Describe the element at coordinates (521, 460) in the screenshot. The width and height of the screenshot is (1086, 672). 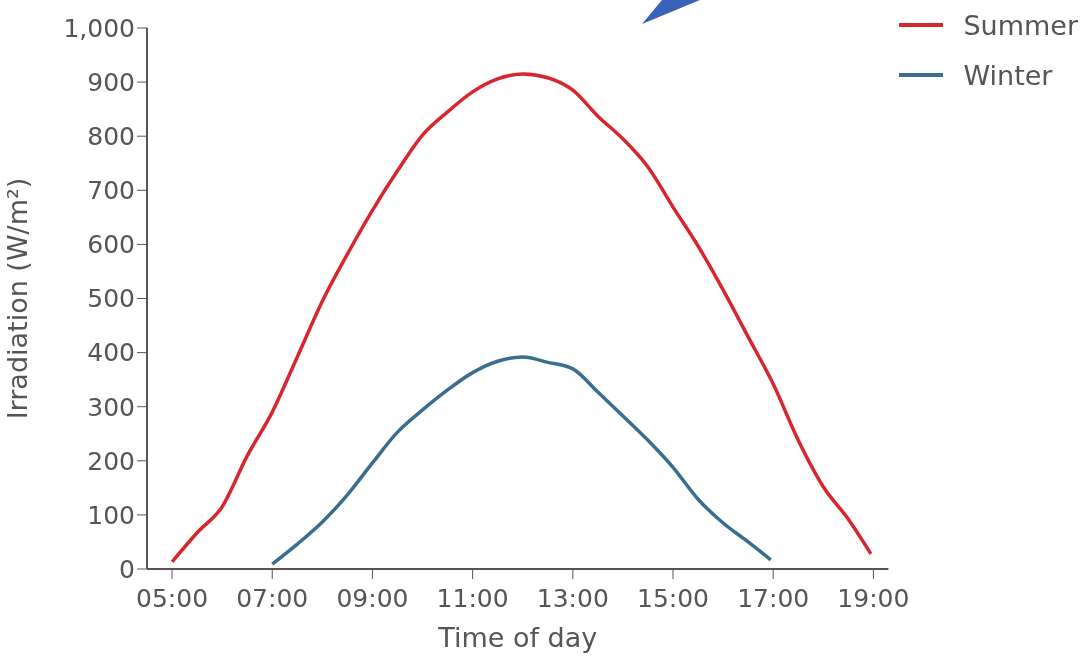
I see `line-series` at that location.